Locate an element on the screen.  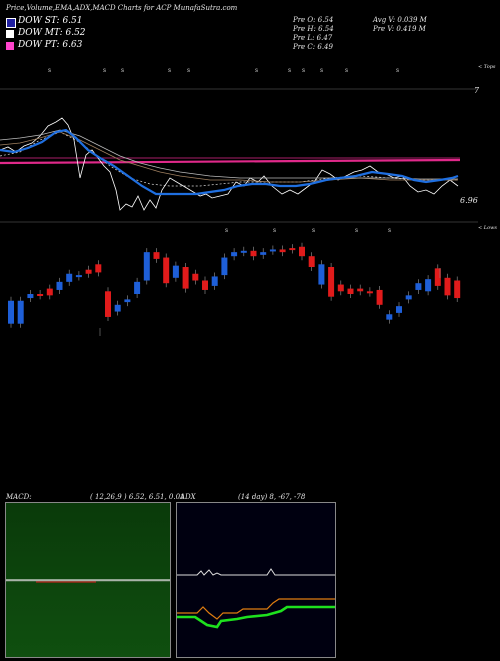
adx-label: ADX is located at coordinates (188, 497).